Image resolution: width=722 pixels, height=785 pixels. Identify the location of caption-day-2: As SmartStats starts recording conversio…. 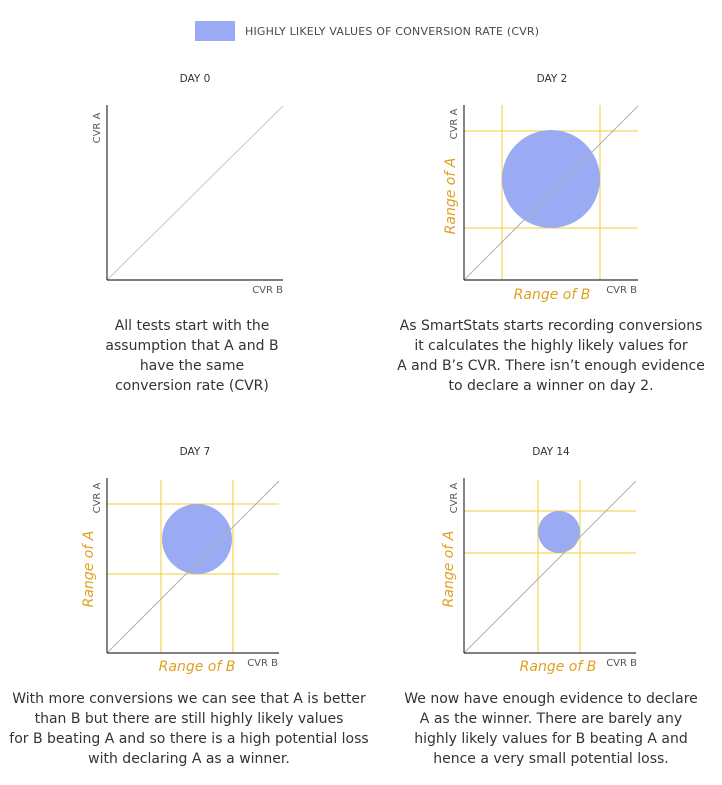
(551, 356).